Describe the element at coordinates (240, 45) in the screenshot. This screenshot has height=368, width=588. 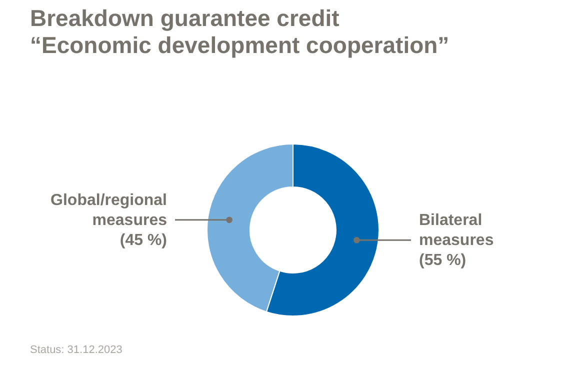
I see `chart-subtitle: “Economic development cooperation”` at that location.